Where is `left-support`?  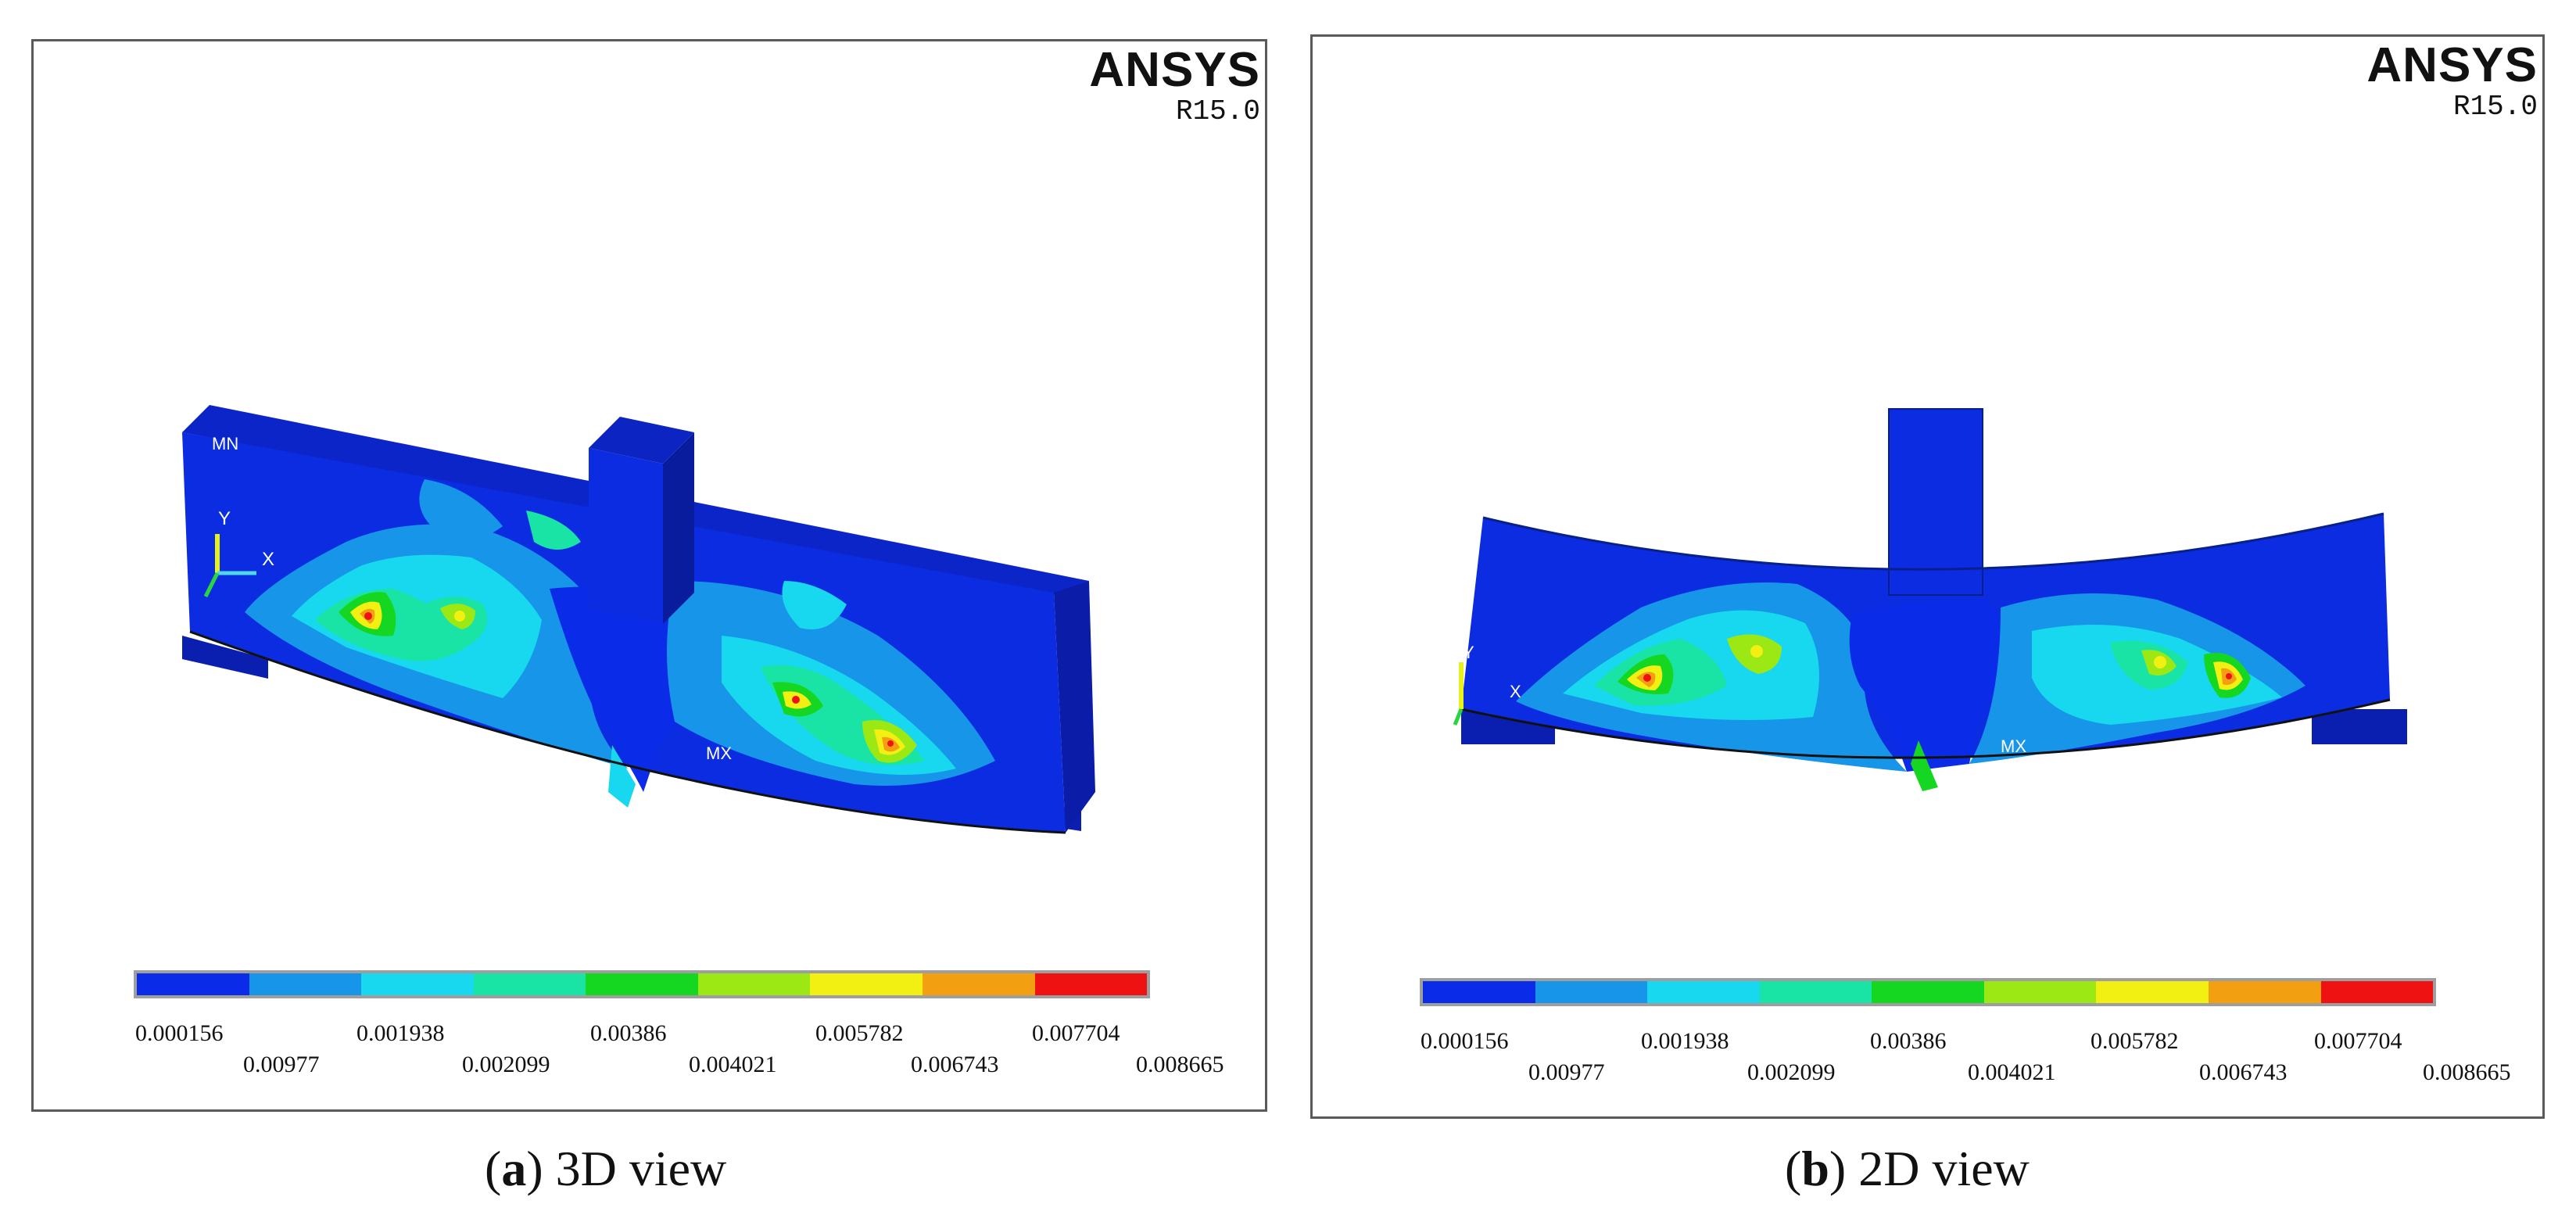 left-support is located at coordinates (225, 658).